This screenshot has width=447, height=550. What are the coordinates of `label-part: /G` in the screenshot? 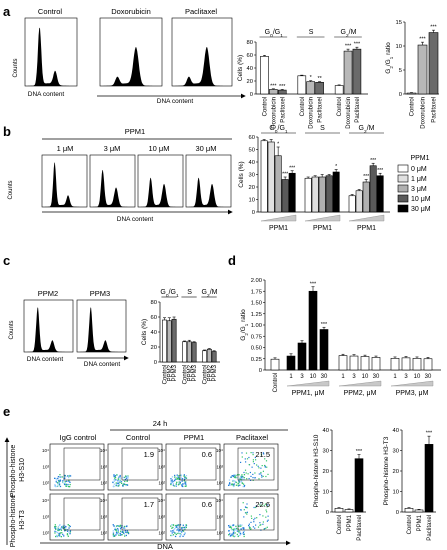 It's located at (388, 62).